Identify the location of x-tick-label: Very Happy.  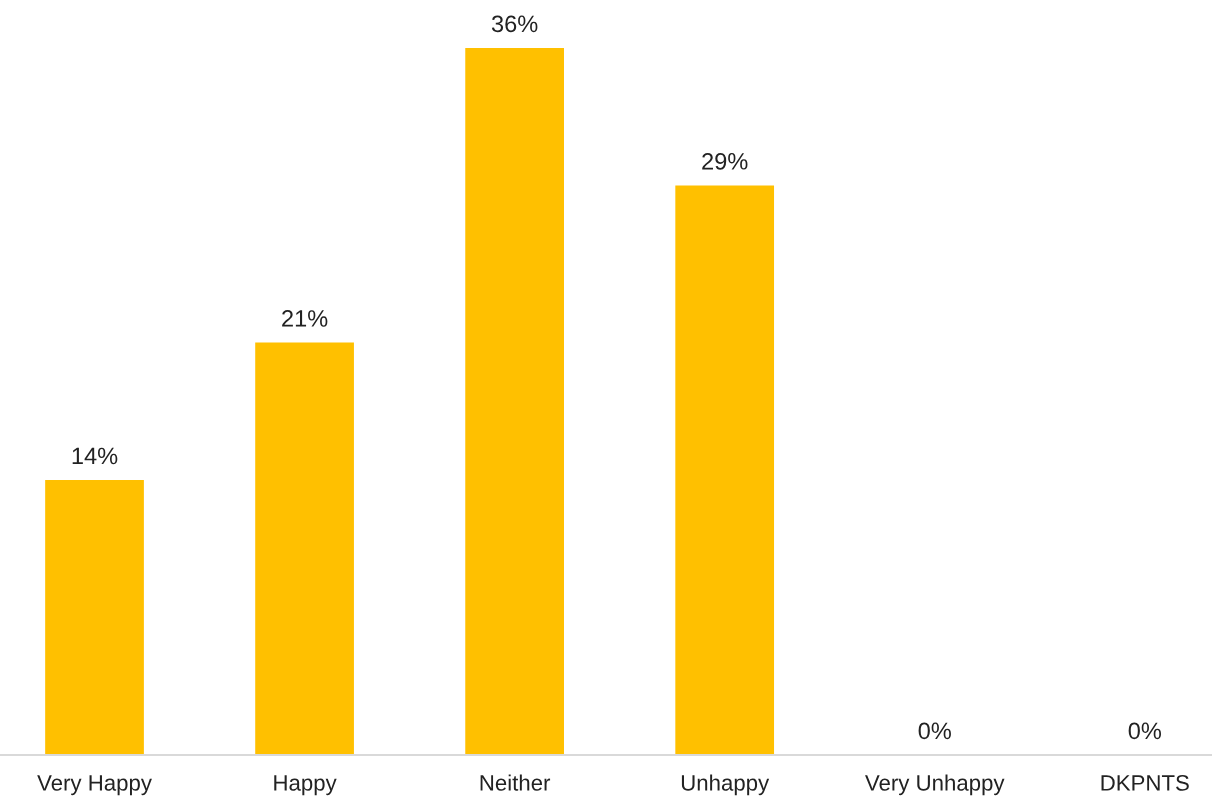
(94, 785).